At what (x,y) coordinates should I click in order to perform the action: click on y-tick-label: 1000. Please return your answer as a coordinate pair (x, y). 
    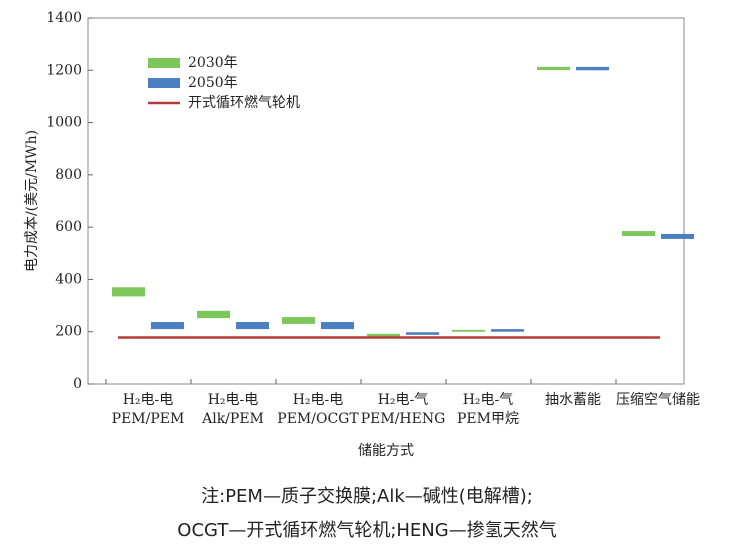
    Looking at the image, I should click on (64, 123).